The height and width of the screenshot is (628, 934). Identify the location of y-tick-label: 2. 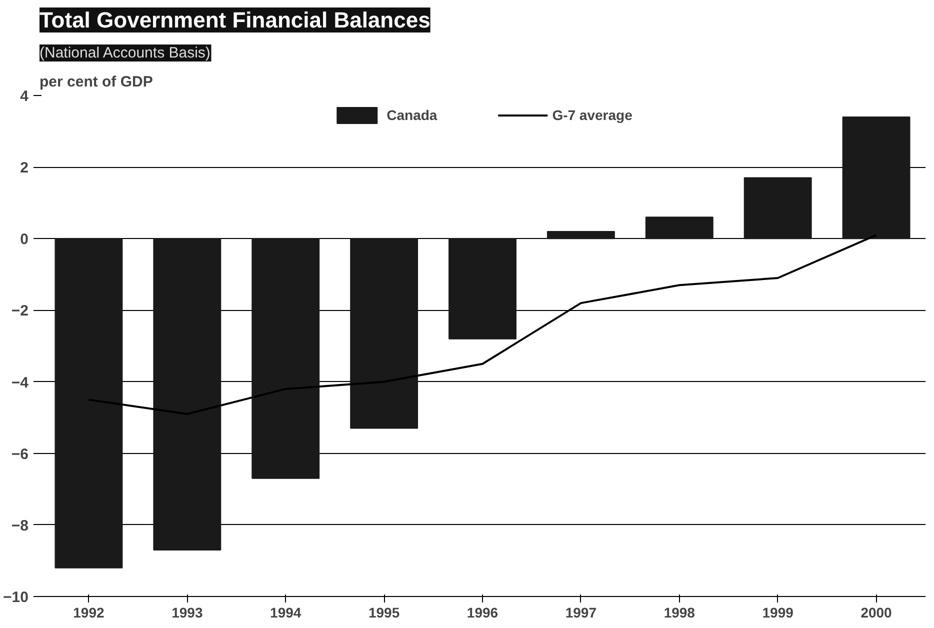
(24, 168).